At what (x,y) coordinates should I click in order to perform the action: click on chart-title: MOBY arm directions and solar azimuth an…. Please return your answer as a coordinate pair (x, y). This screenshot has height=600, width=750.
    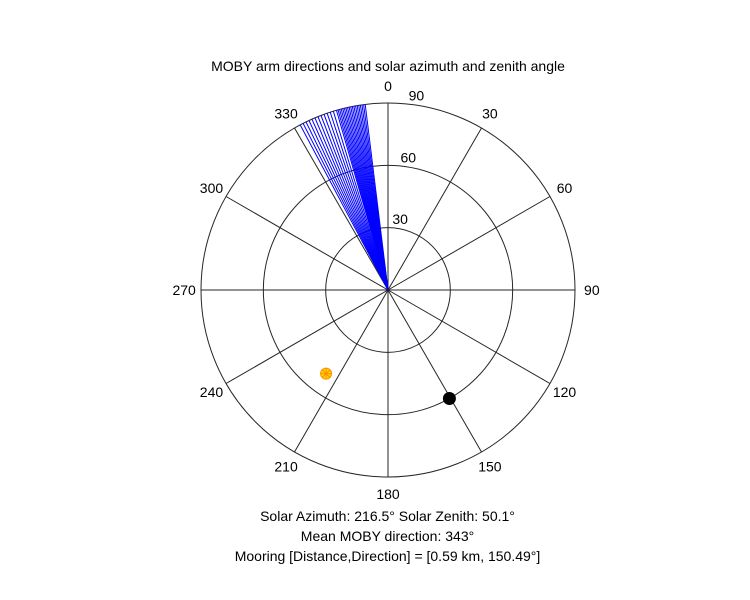
    Looking at the image, I should click on (388, 66).